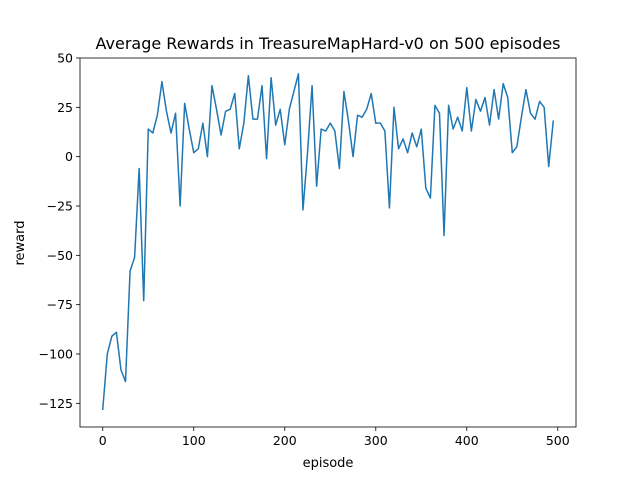 The image size is (640, 480). What do you see at coordinates (285, 440) in the screenshot?
I see `x-tick-label: 200` at bounding box center [285, 440].